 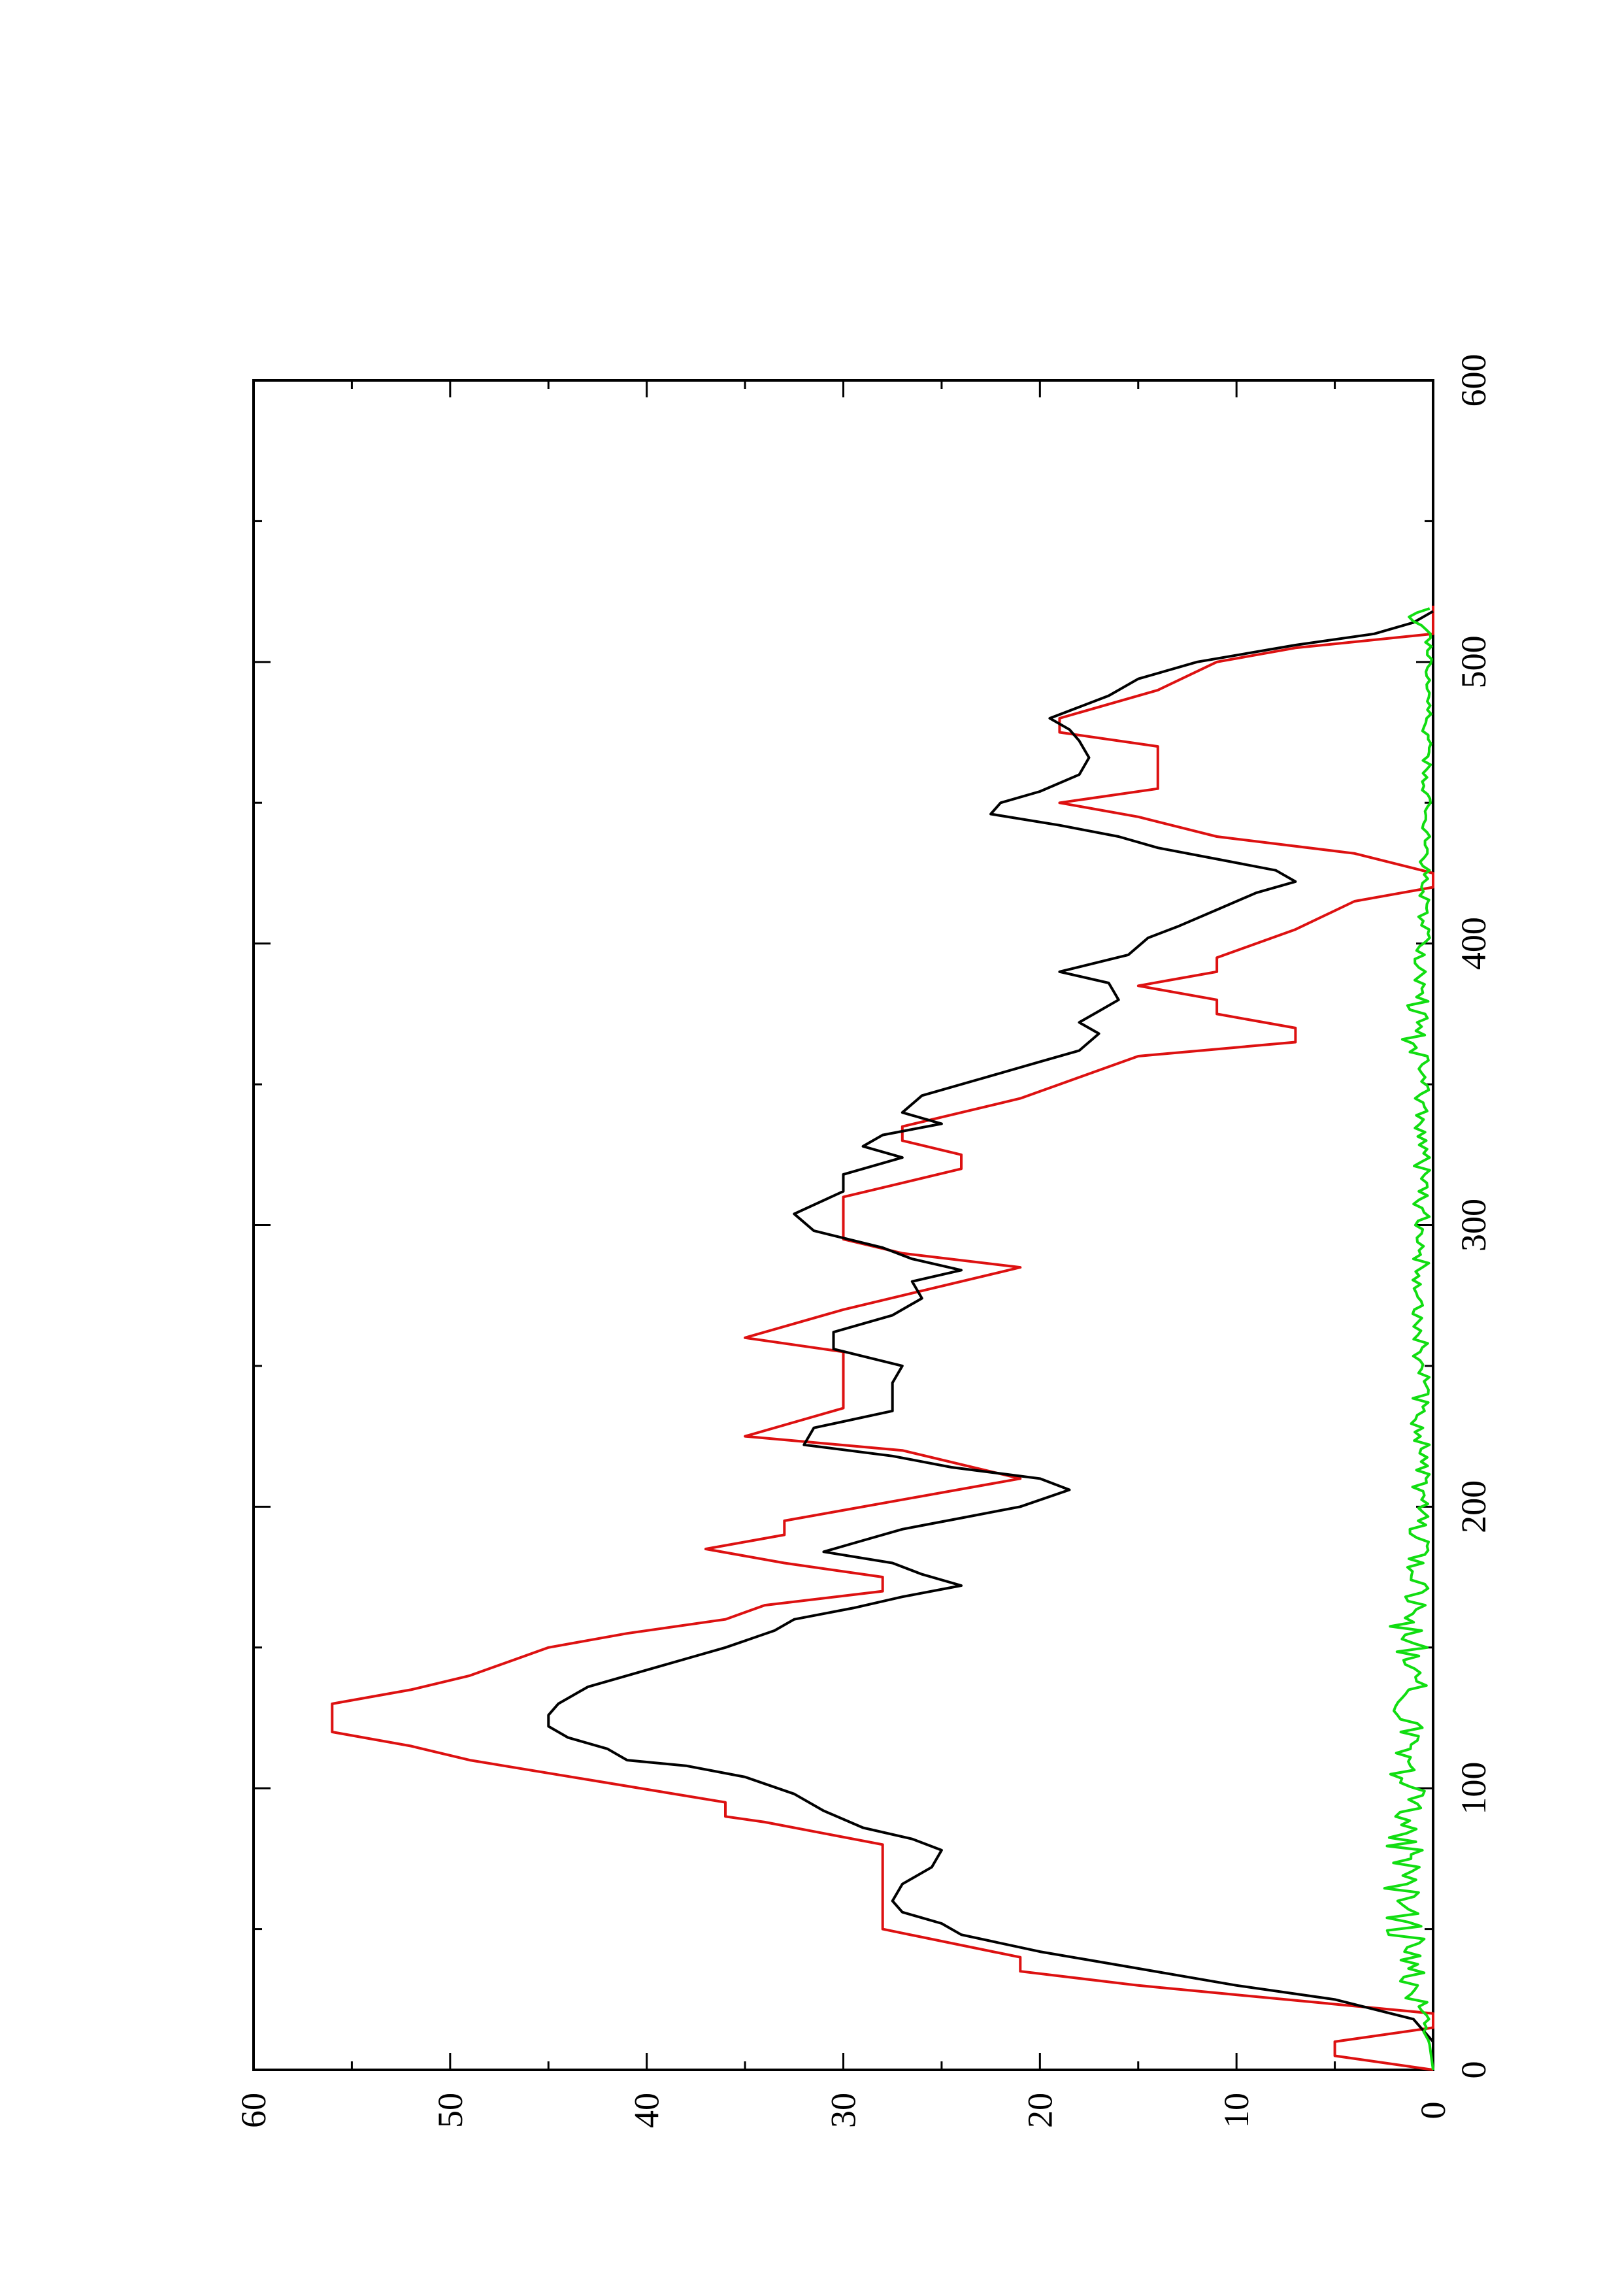 I want to click on y-tick-label: 30, so click(x=843, y=2110).